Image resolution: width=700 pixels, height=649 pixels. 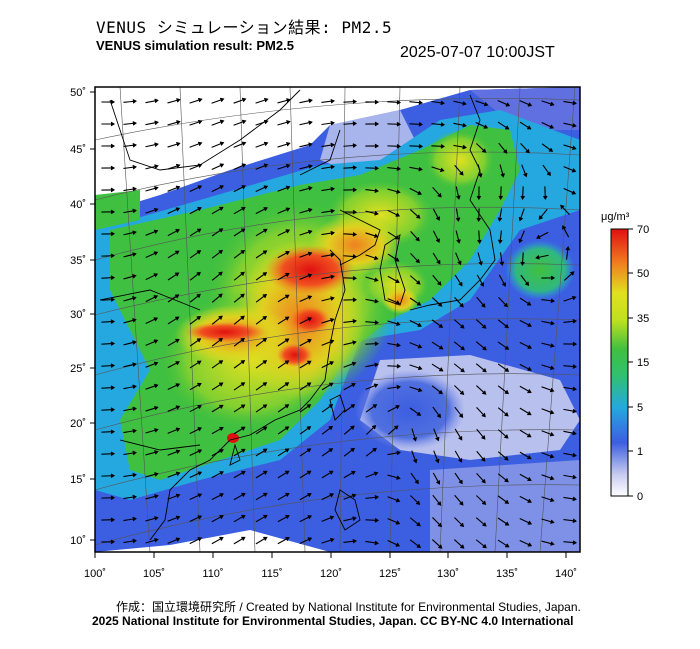 What do you see at coordinates (643, 274) in the screenshot?
I see `colorbar-label: 50` at bounding box center [643, 274].